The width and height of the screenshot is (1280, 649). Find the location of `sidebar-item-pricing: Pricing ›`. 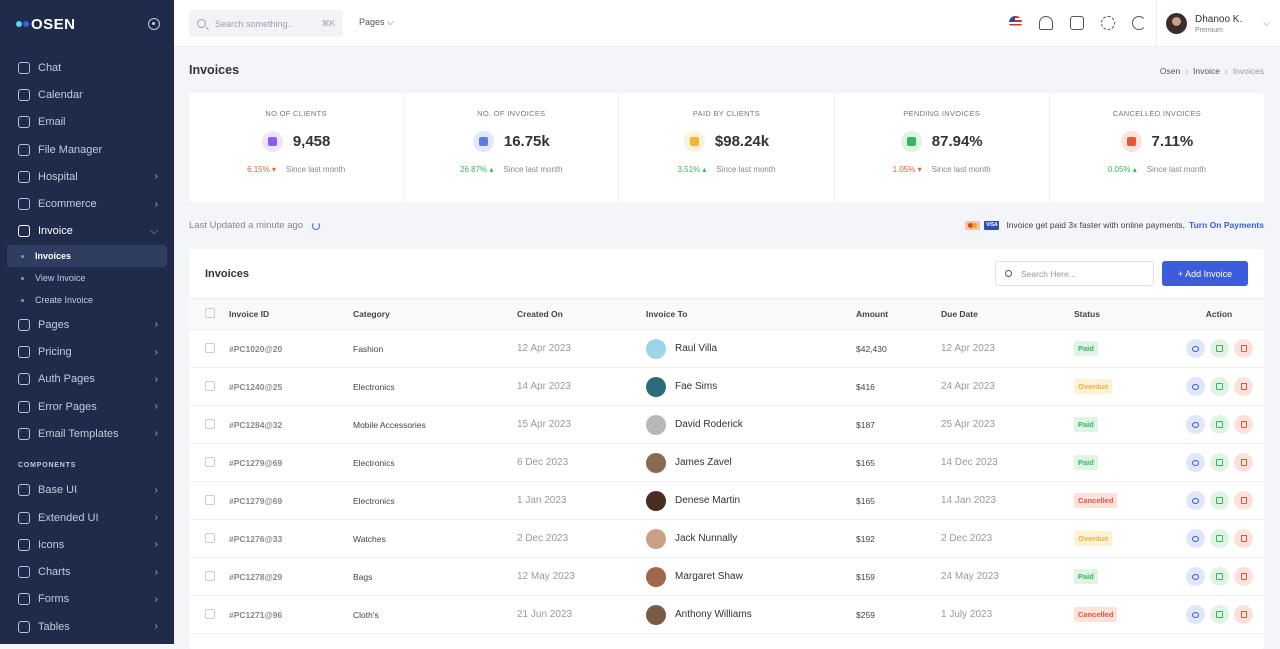

sidebar-item-pricing: Pricing › is located at coordinates (87, 351).